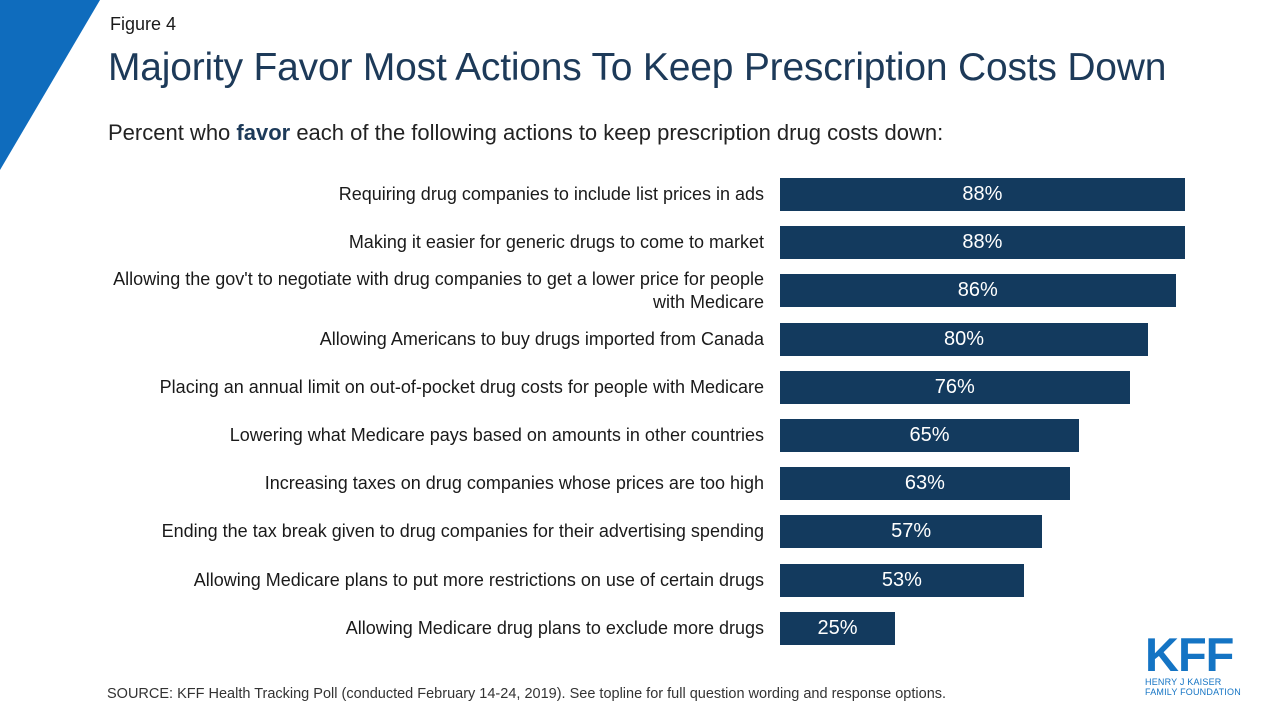 The height and width of the screenshot is (720, 1280). I want to click on value-label: 53%, so click(901, 579).